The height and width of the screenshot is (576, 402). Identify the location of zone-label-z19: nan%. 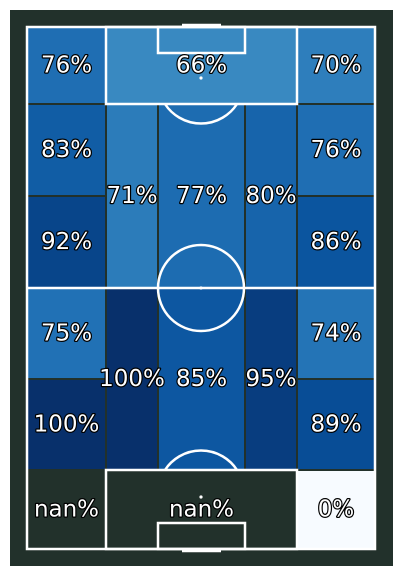
(201, 510).